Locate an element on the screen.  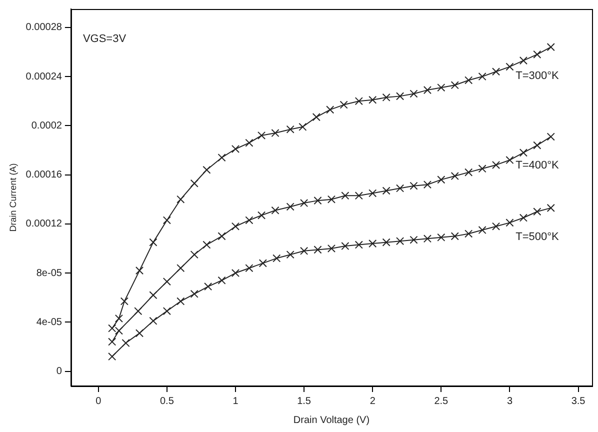
x-tick-label: 3.5 is located at coordinates (578, 401).